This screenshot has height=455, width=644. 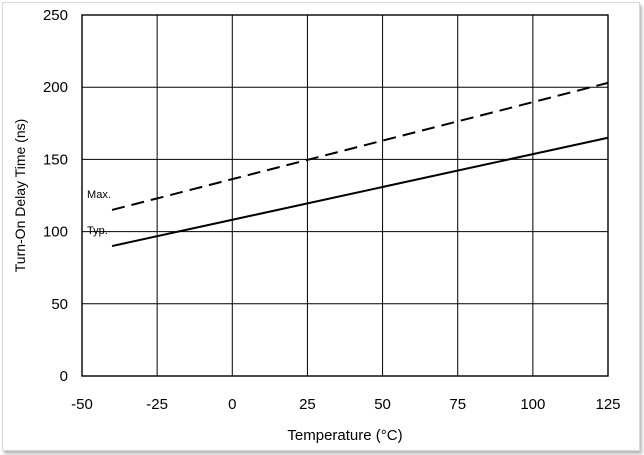 I want to click on x-tick-label: 100, so click(x=532, y=404).